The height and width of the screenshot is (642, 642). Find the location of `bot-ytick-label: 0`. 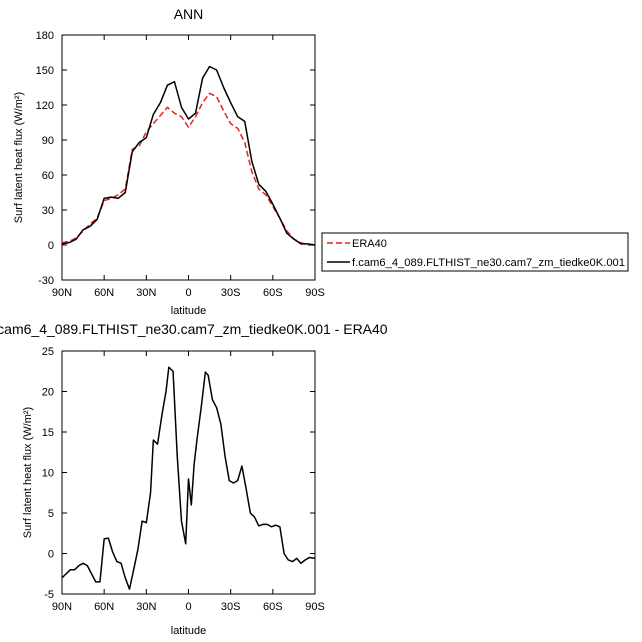

bot-ytick-label: 0 is located at coordinates (51, 555).